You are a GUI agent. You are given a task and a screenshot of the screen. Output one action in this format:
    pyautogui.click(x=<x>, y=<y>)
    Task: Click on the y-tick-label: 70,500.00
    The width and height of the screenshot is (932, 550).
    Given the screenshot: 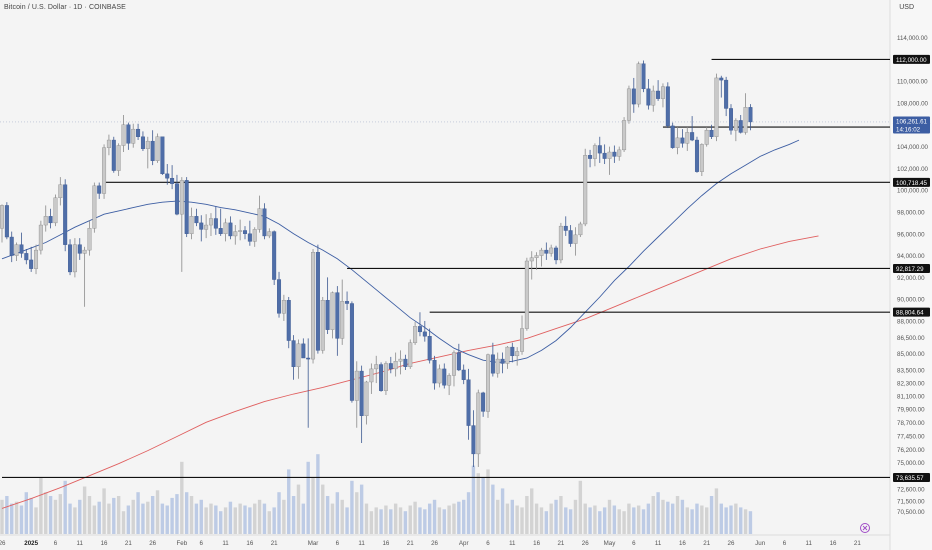 What is the action you would take?
    pyautogui.click(x=911, y=512)
    